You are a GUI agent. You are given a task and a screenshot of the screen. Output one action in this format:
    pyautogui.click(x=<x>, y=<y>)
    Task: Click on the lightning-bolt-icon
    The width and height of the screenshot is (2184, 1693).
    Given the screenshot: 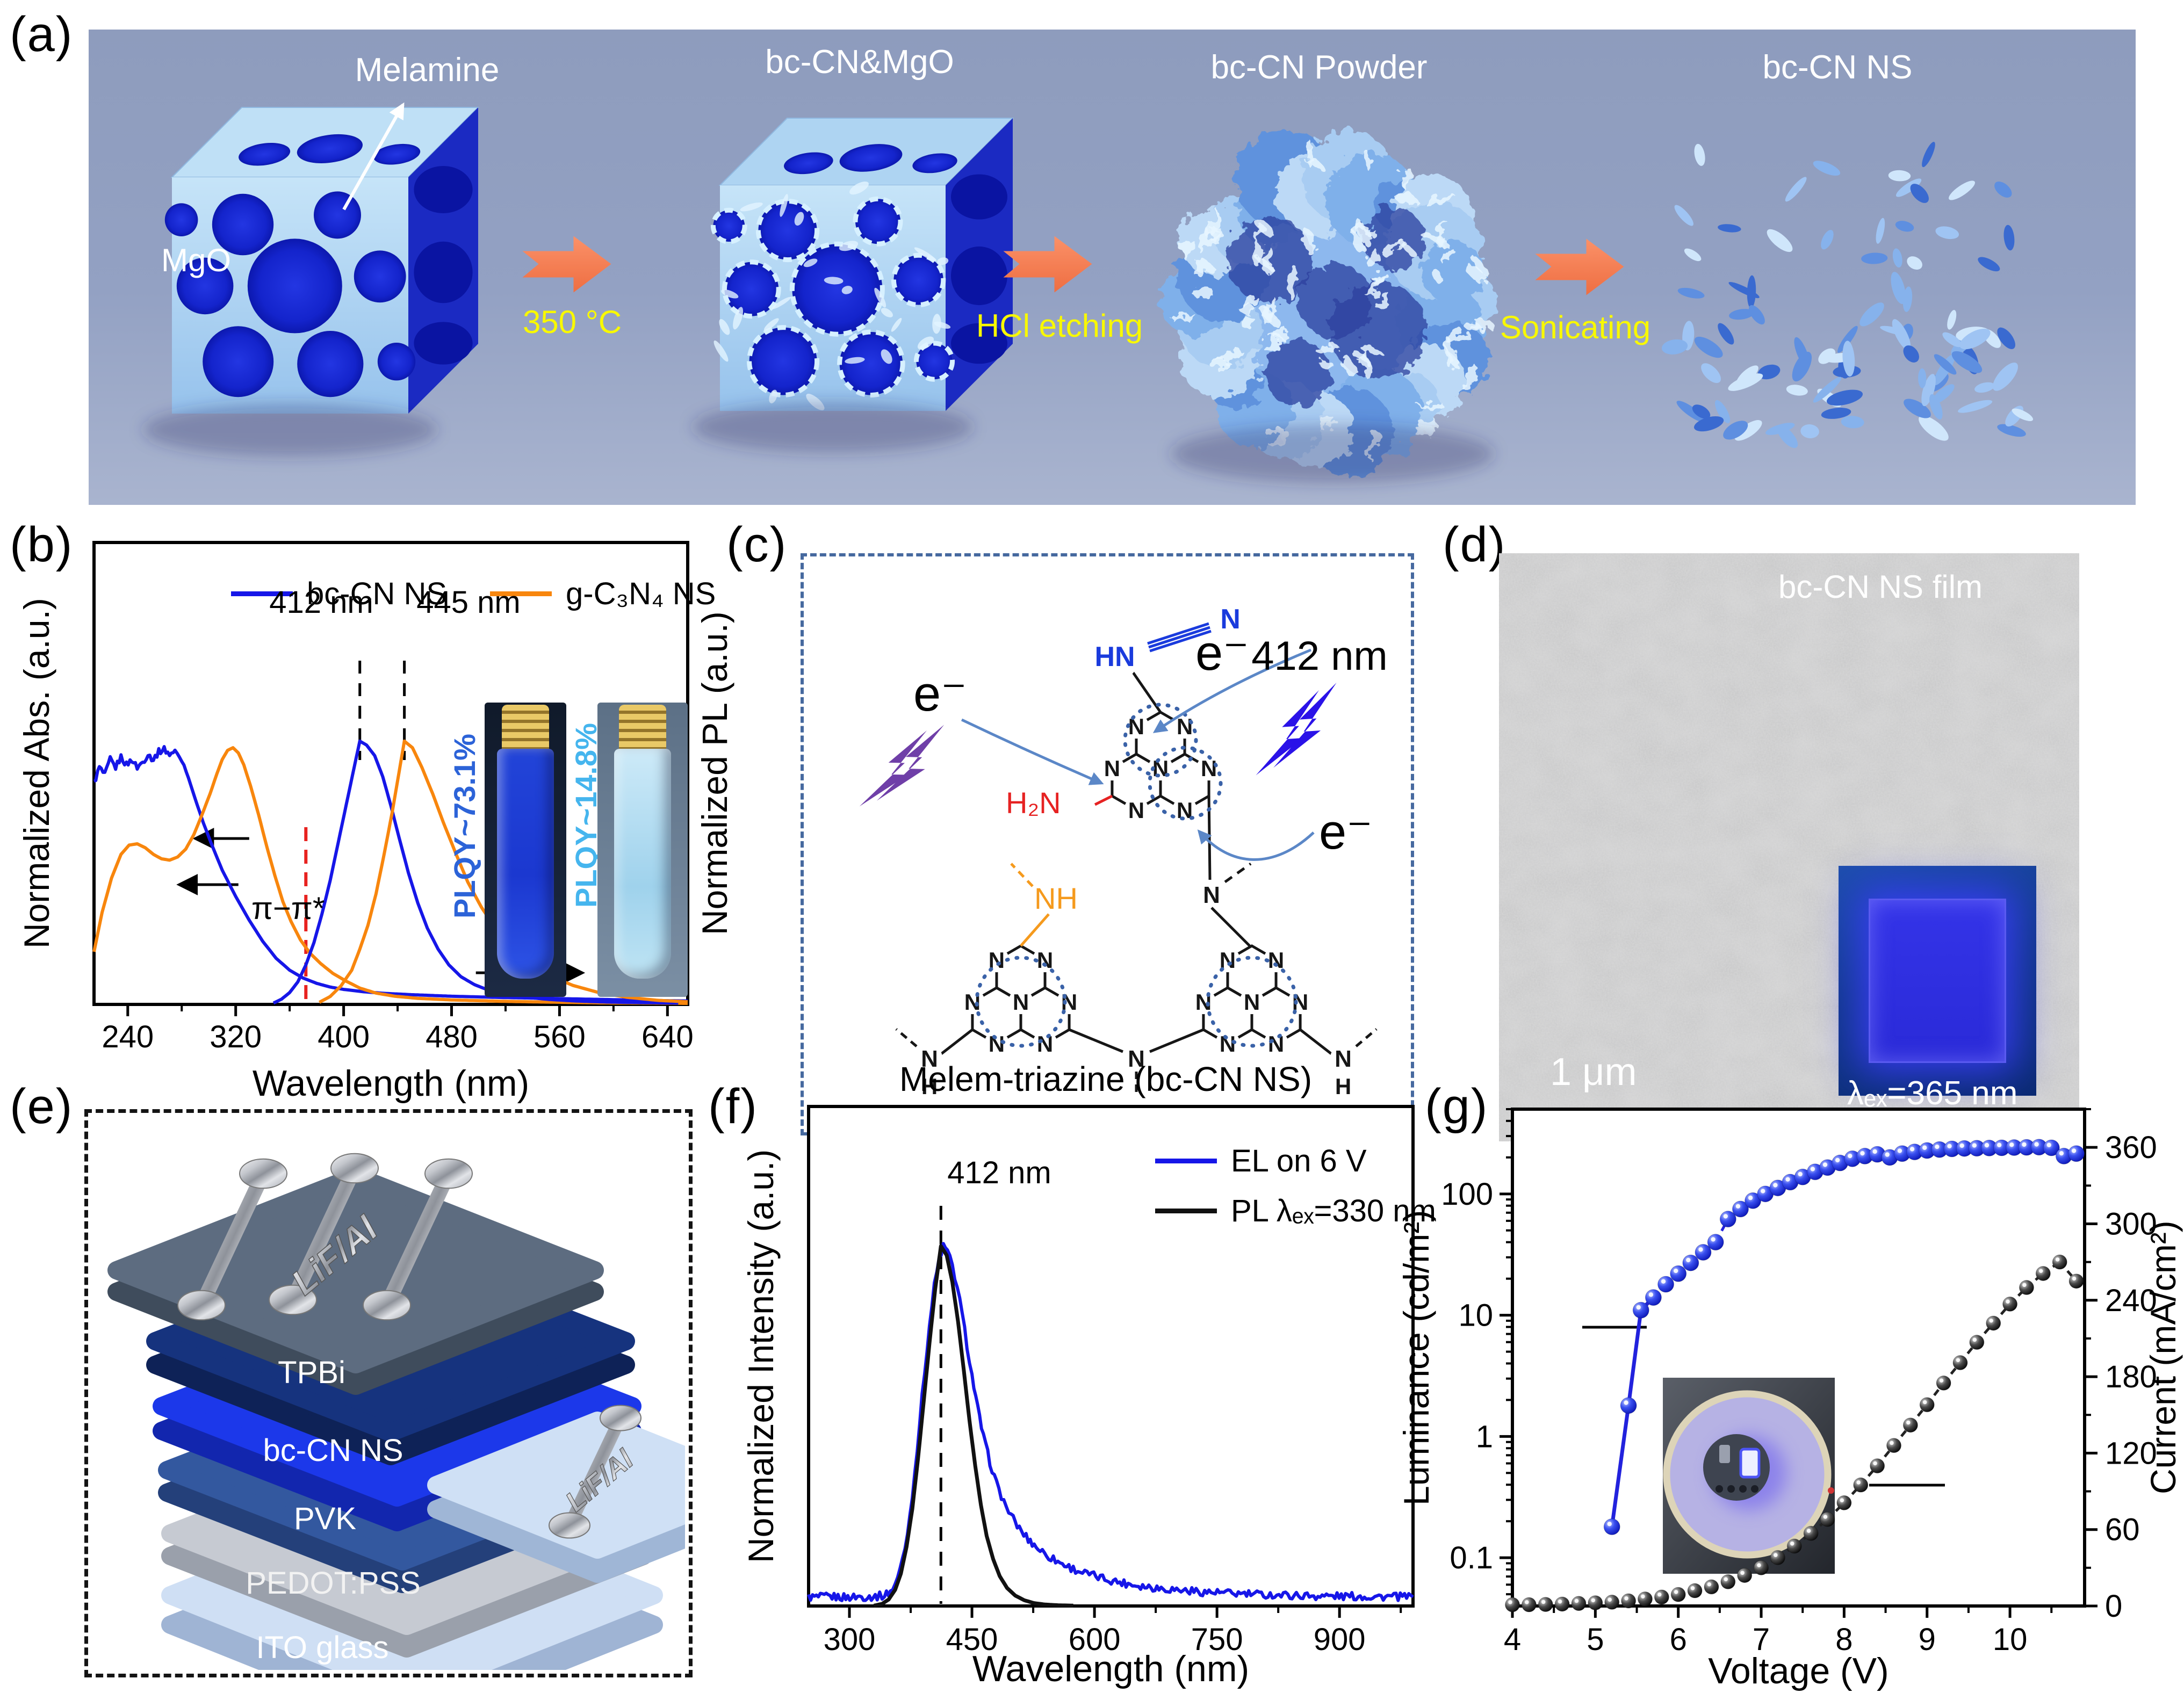 What is the action you would take?
    pyautogui.click(x=902, y=766)
    